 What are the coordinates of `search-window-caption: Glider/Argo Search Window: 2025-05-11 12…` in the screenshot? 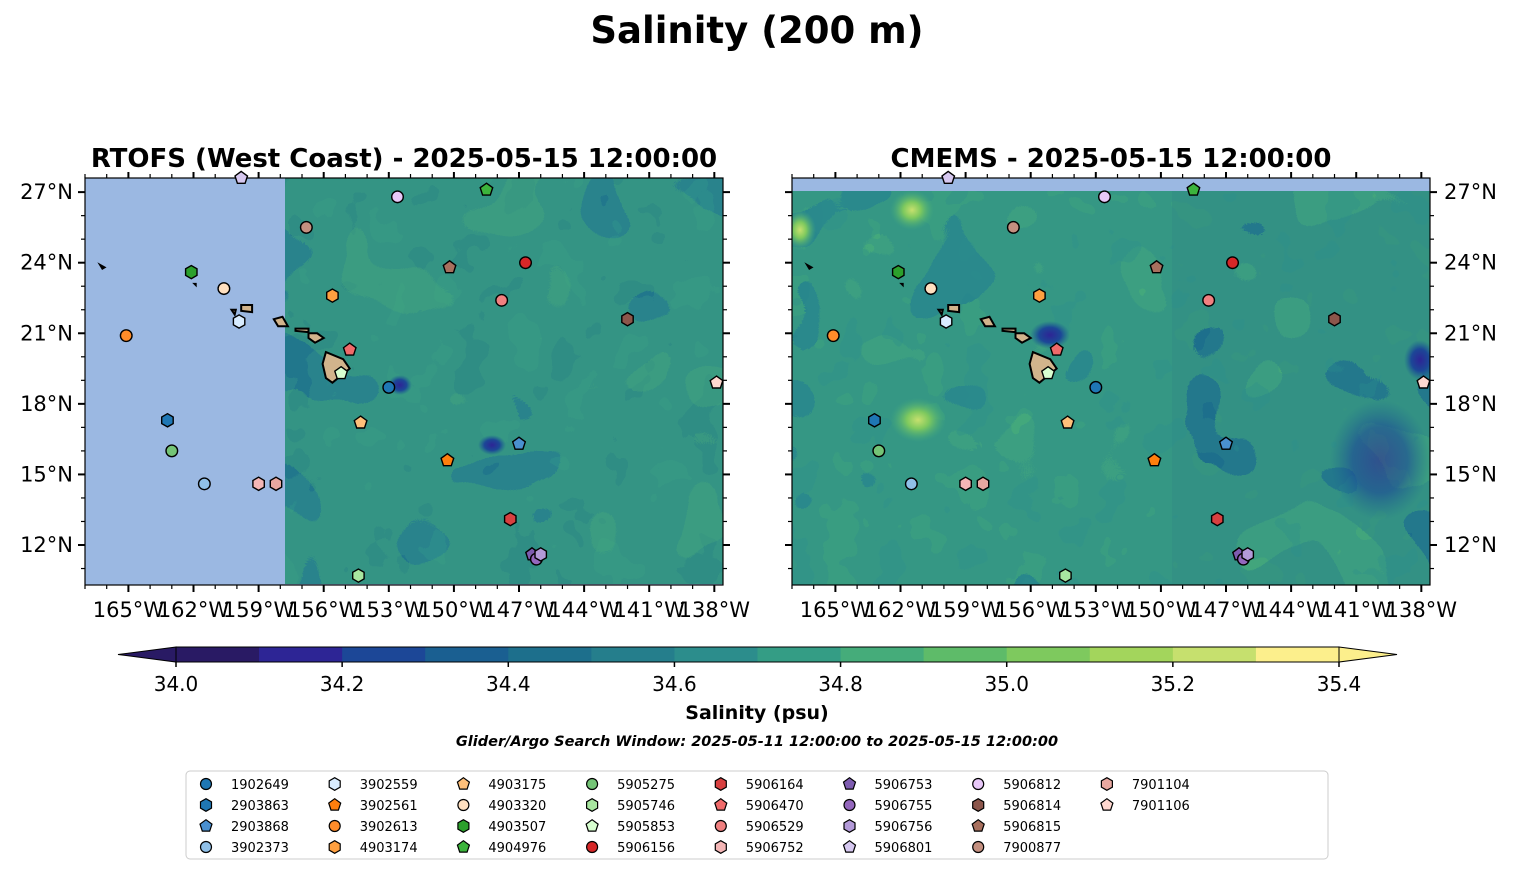 It's located at (757, 742).